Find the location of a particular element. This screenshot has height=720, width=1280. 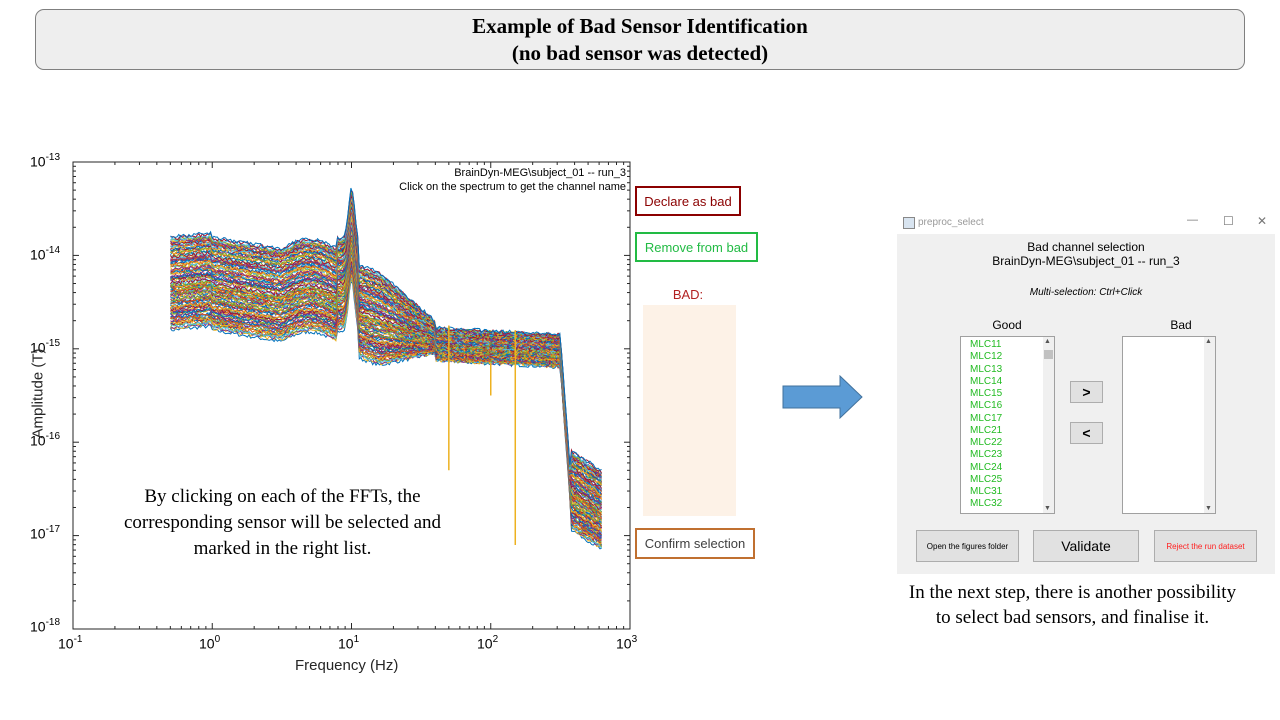

good-channel-item: MLC17 is located at coordinates (986, 418).